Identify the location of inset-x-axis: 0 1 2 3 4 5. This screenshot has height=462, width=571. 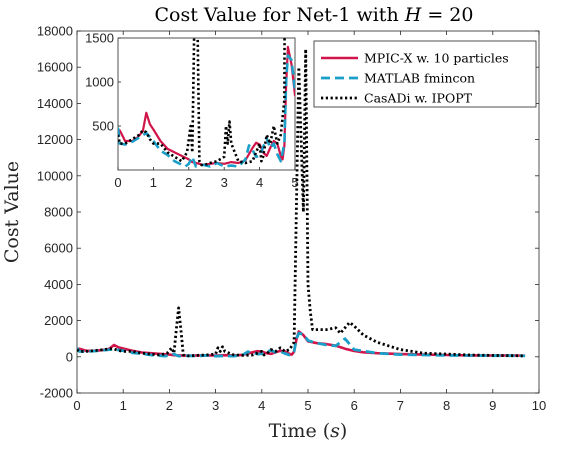
(206, 178).